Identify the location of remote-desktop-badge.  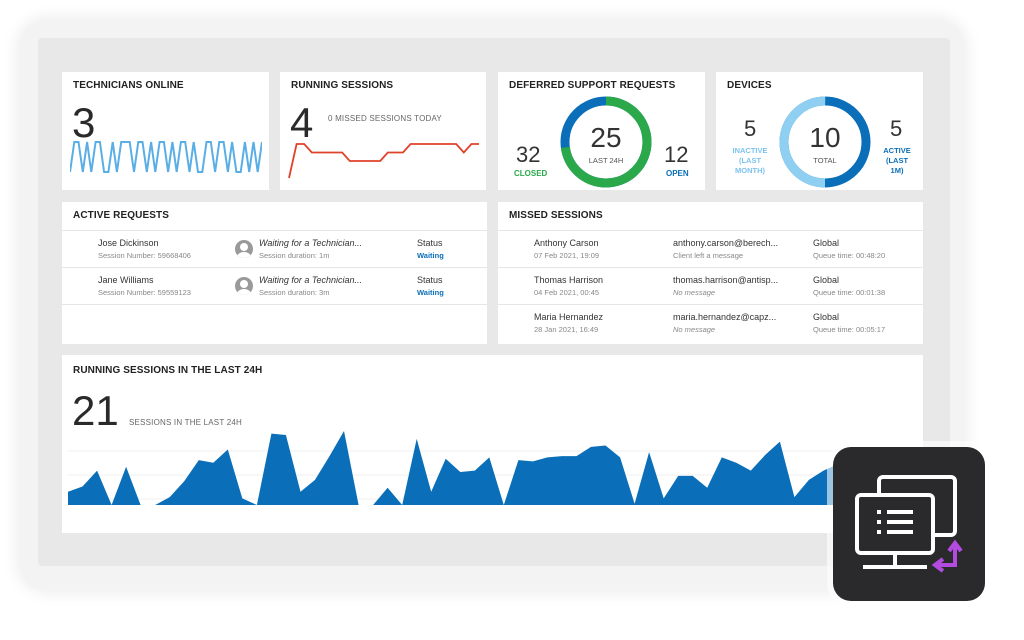
(909, 524).